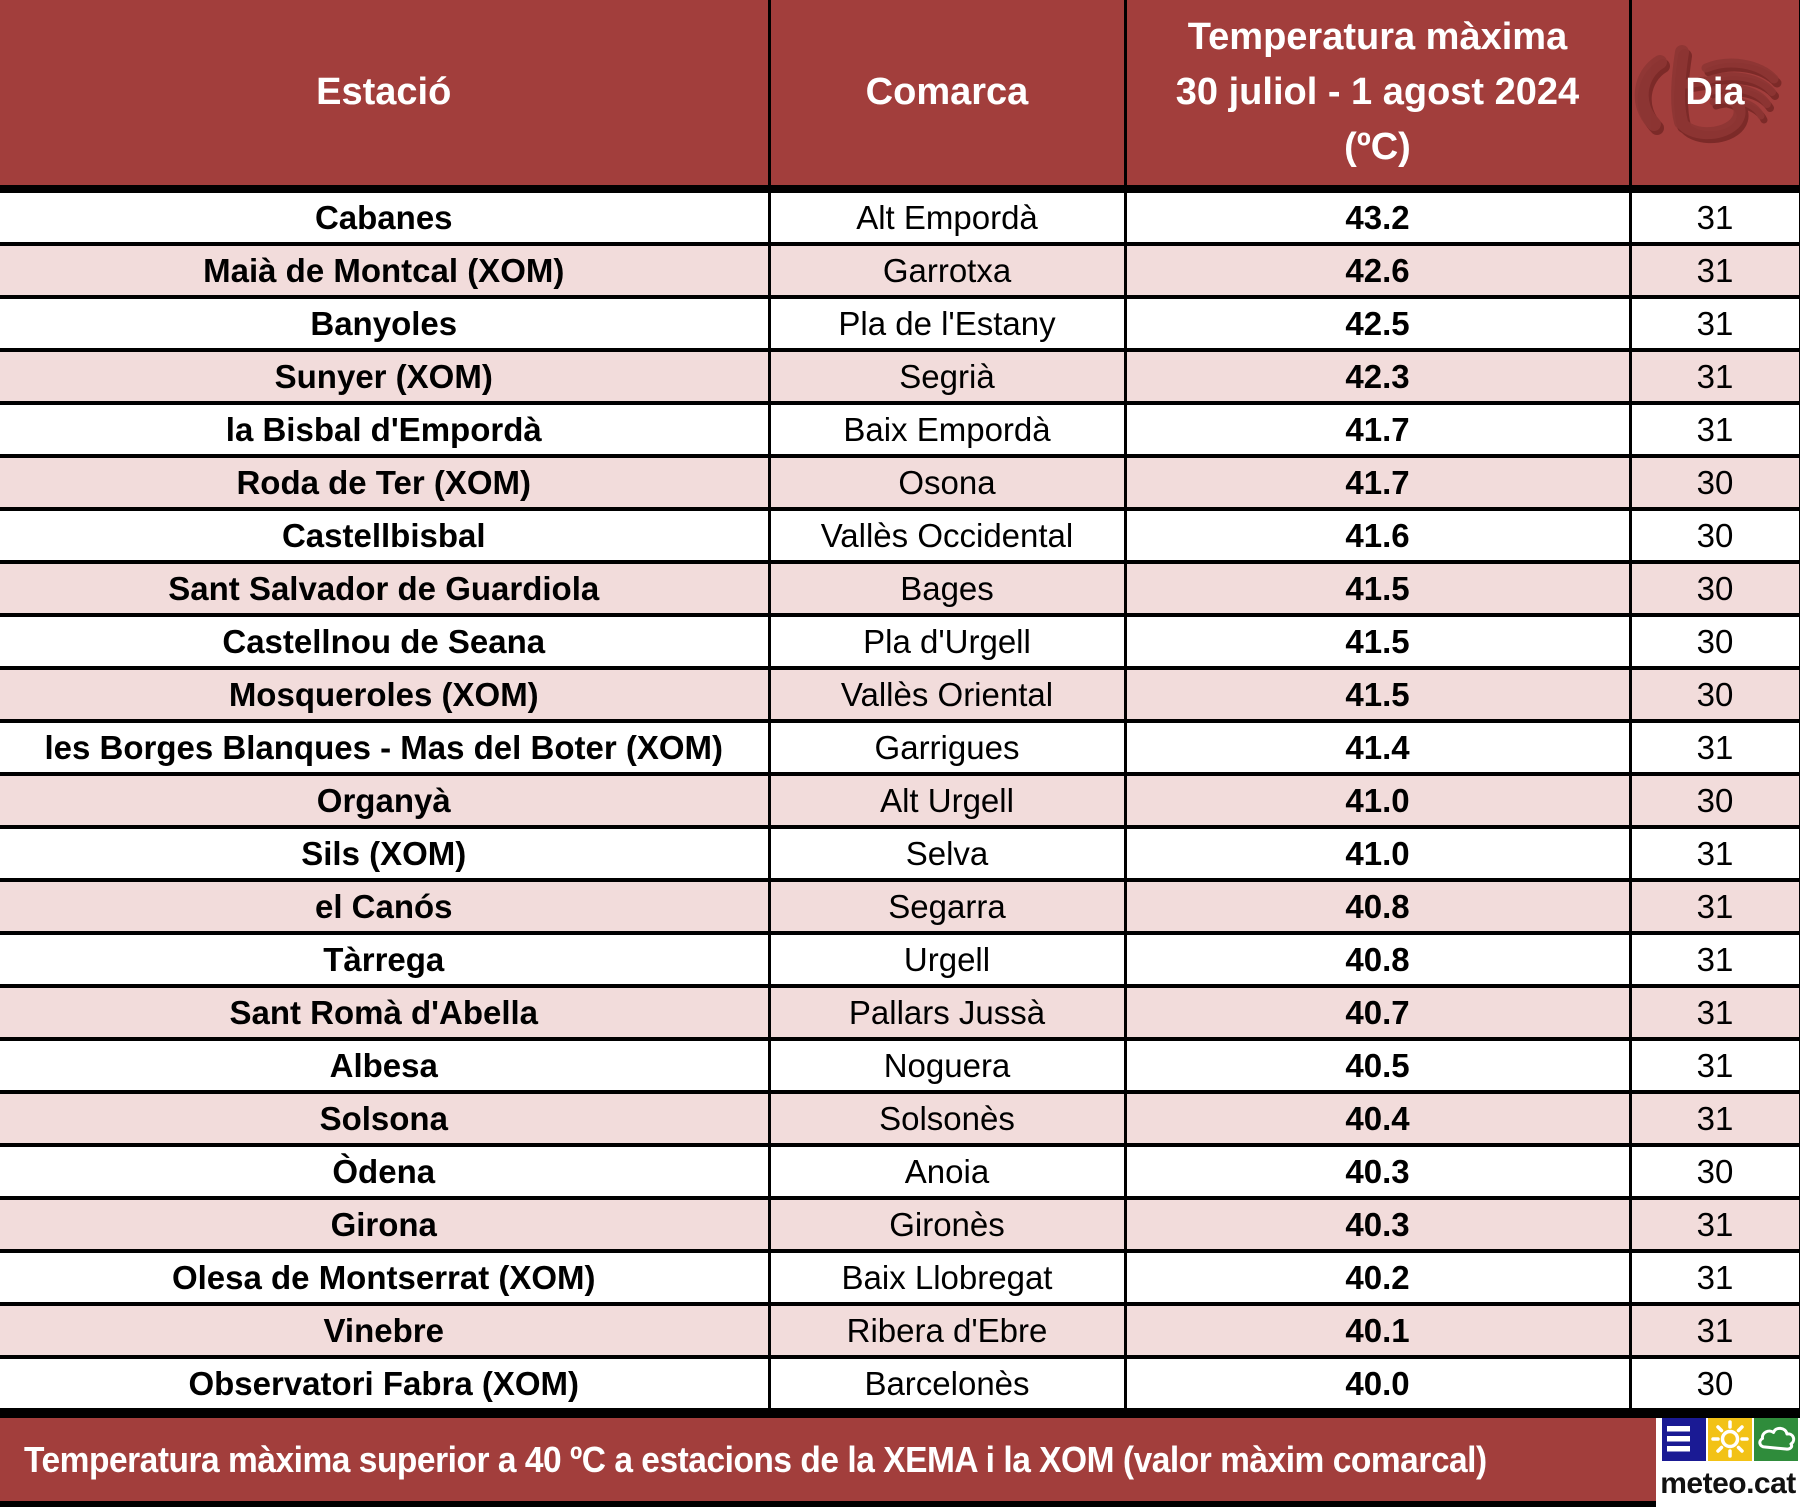  Describe the element at coordinates (948, 430) in the screenshot. I see `comarca-cell: Baix Empordà` at that location.